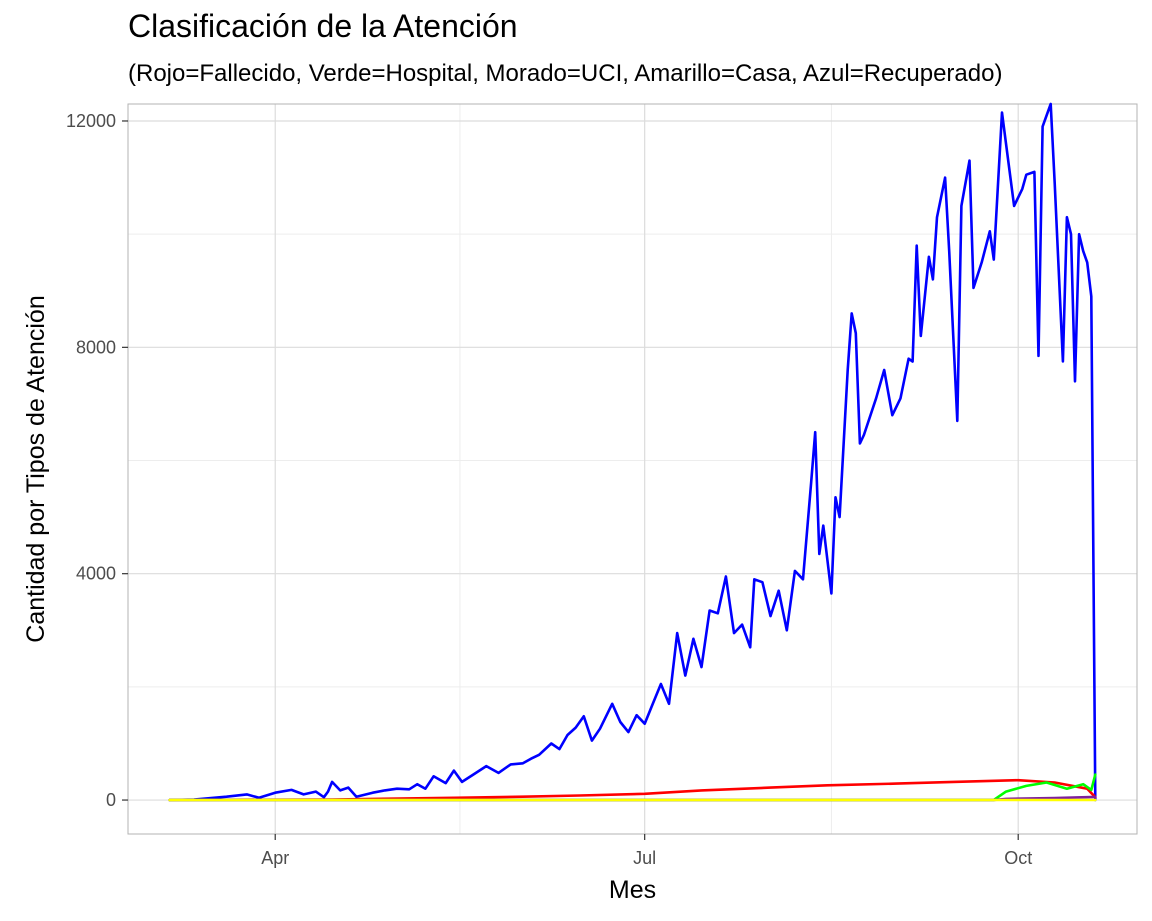 The width and height of the screenshot is (1152, 921). I want to click on x-tick-label: Jul, so click(644, 858).